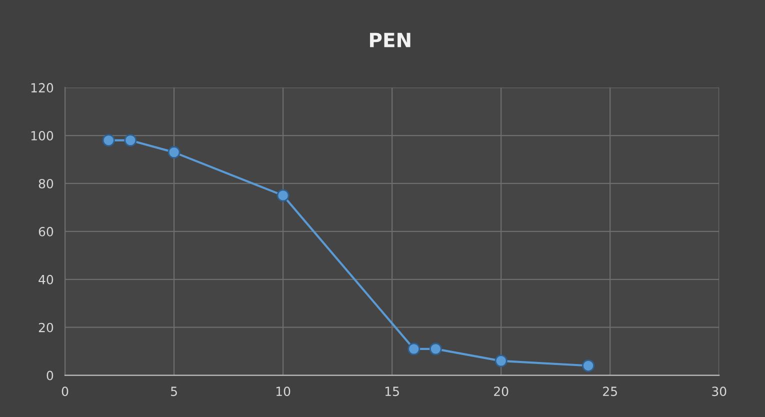 This screenshot has width=765, height=417. Describe the element at coordinates (65, 391) in the screenshot. I see `x-tick-label: 0` at that location.